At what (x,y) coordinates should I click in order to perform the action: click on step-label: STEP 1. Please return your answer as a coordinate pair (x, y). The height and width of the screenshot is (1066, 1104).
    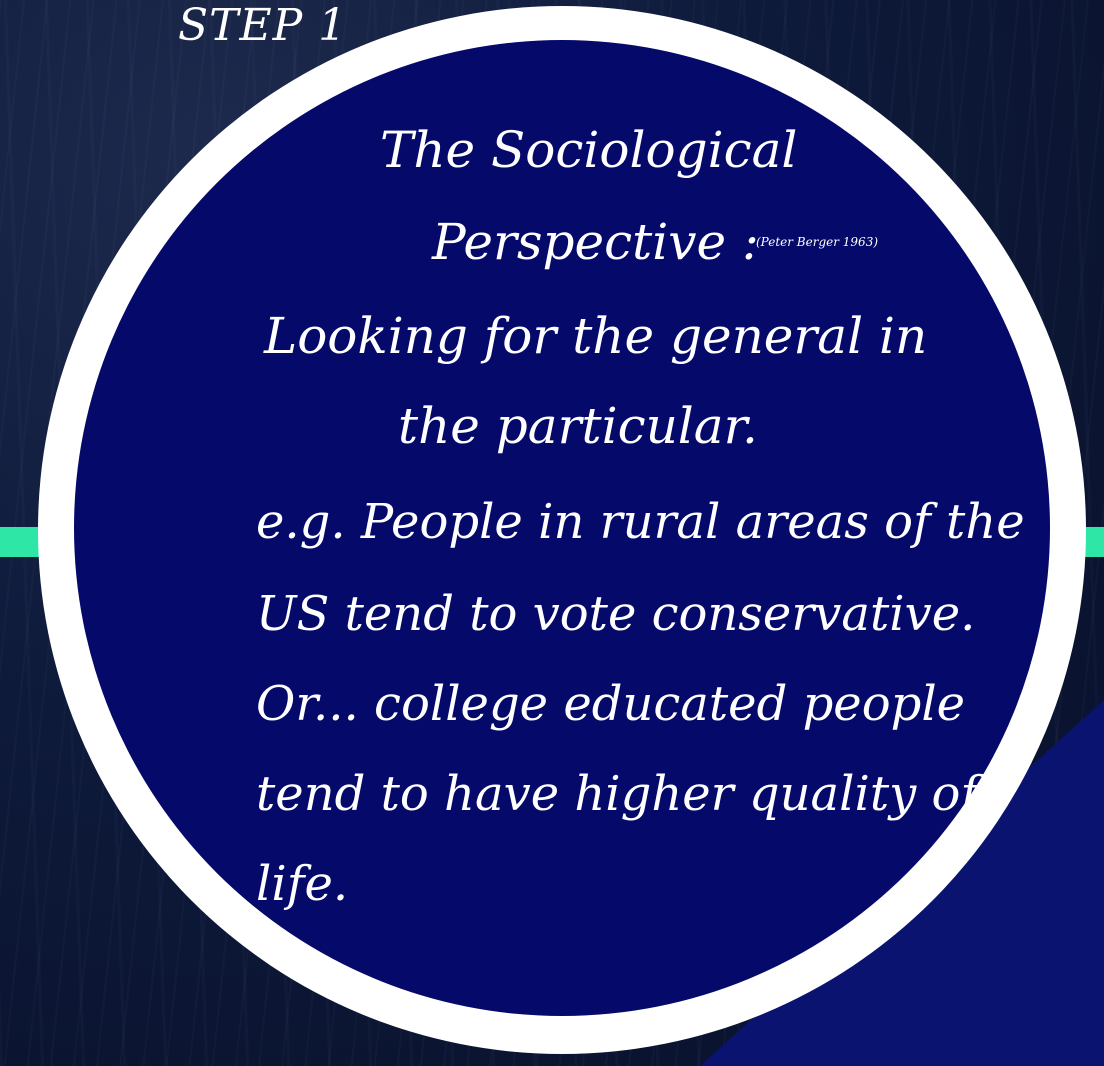
    Looking at the image, I should click on (263, 25).